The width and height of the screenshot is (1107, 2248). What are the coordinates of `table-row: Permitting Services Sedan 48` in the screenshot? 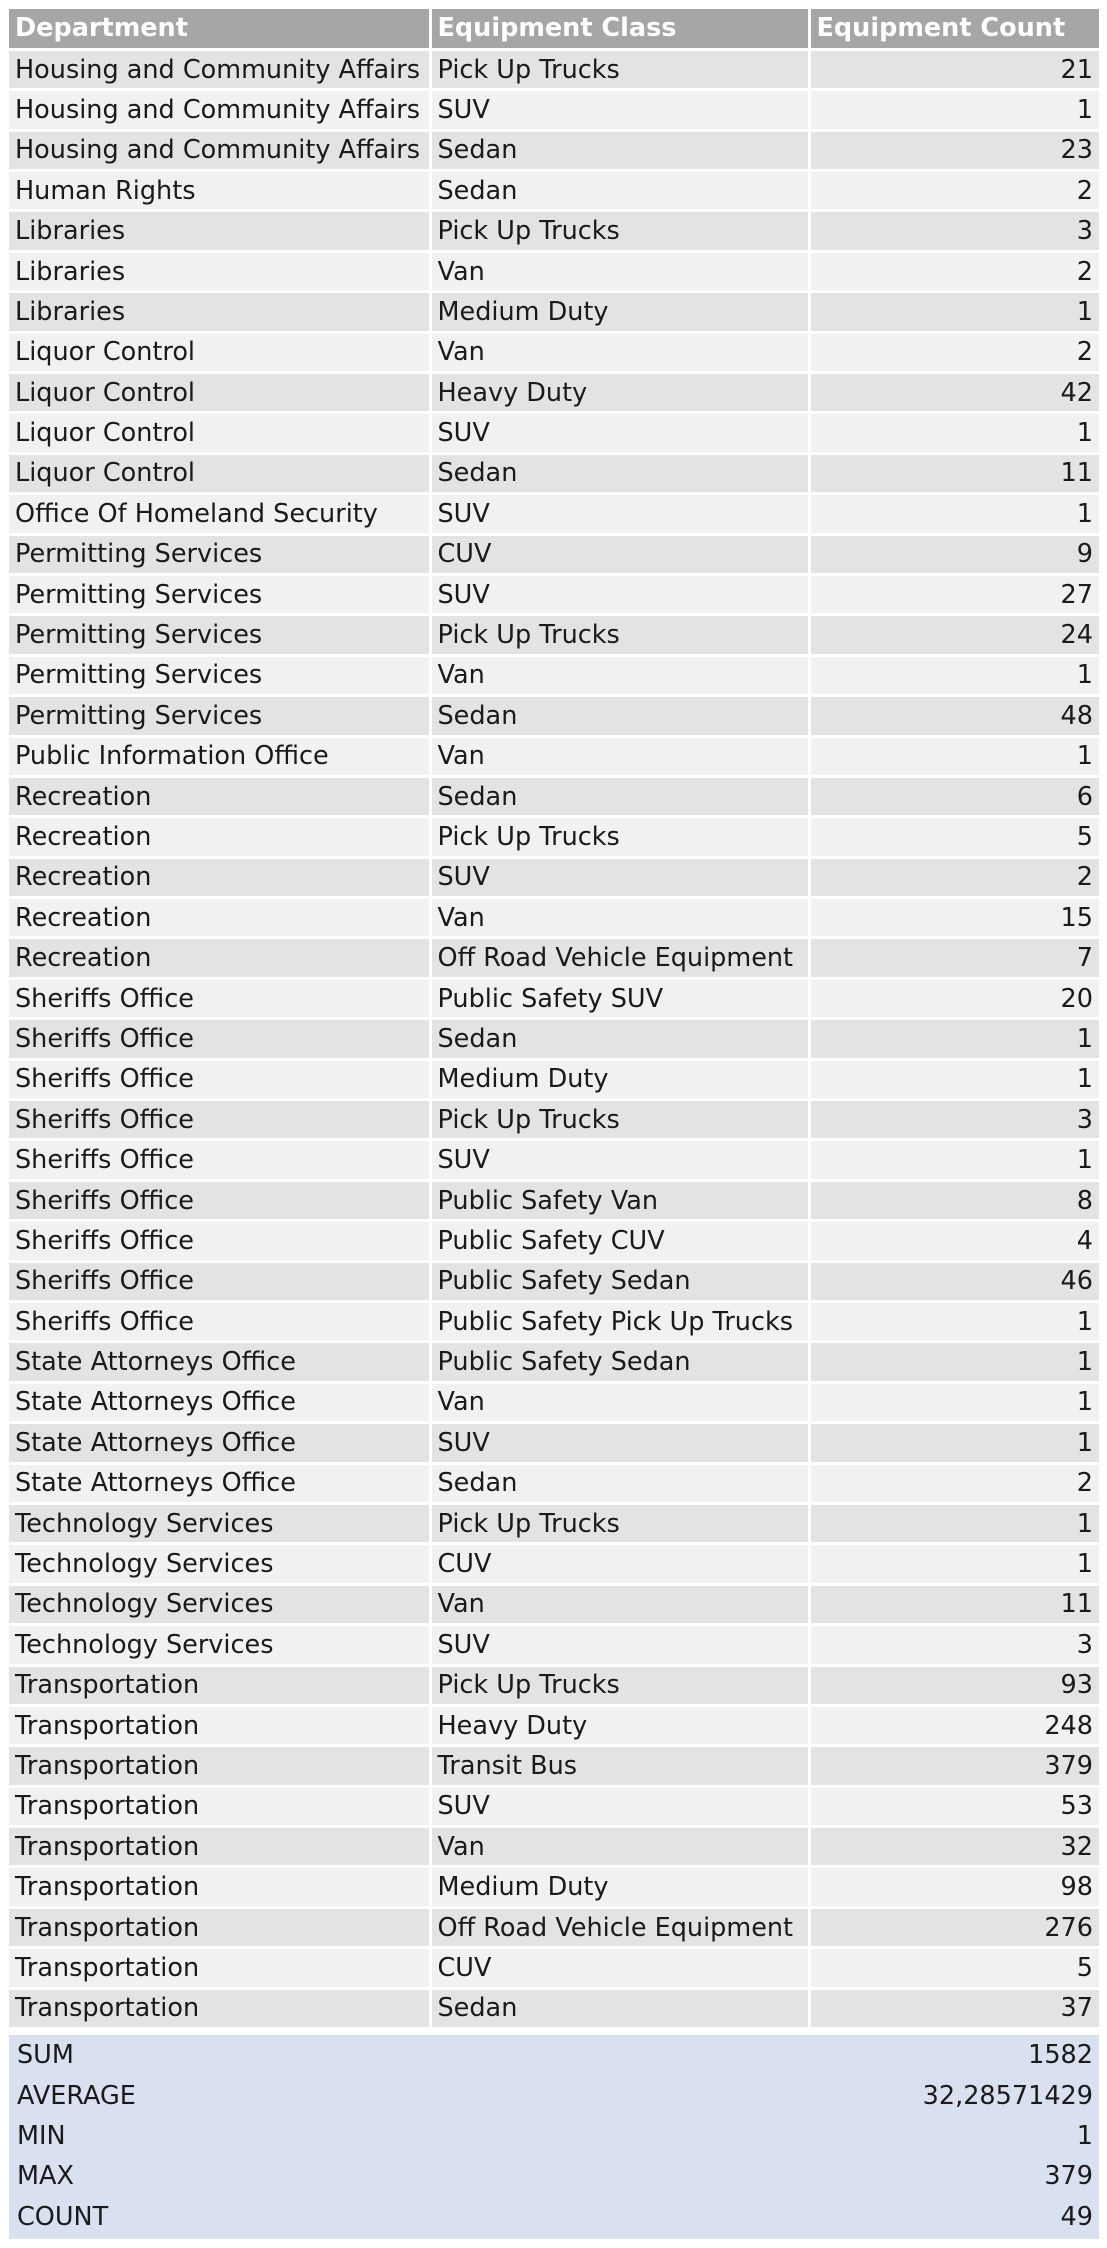 It's located at (554, 716).